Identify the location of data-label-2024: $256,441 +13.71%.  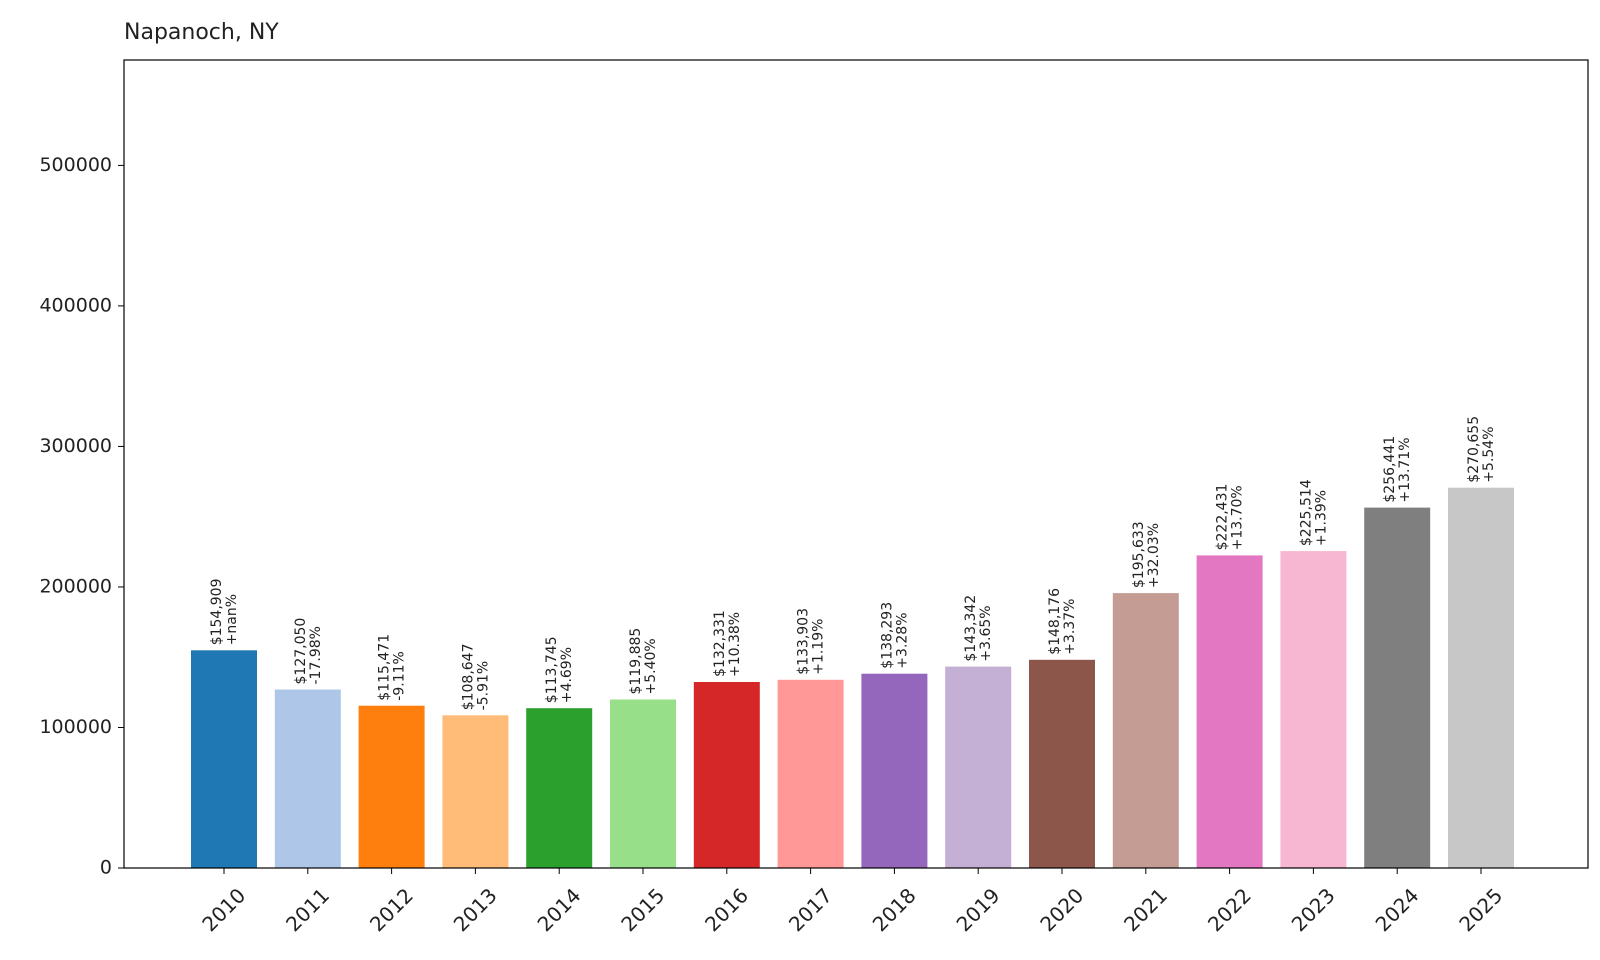
(1397, 469).